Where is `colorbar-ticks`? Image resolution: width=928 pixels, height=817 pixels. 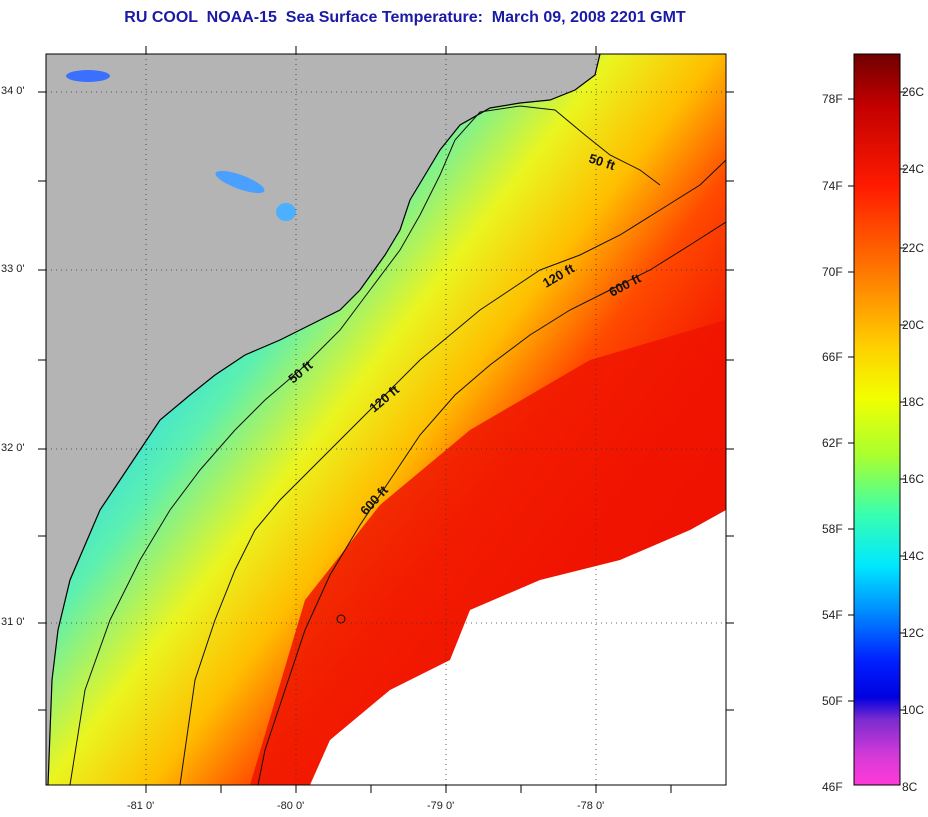
colorbar-ticks is located at coordinates (877, 401).